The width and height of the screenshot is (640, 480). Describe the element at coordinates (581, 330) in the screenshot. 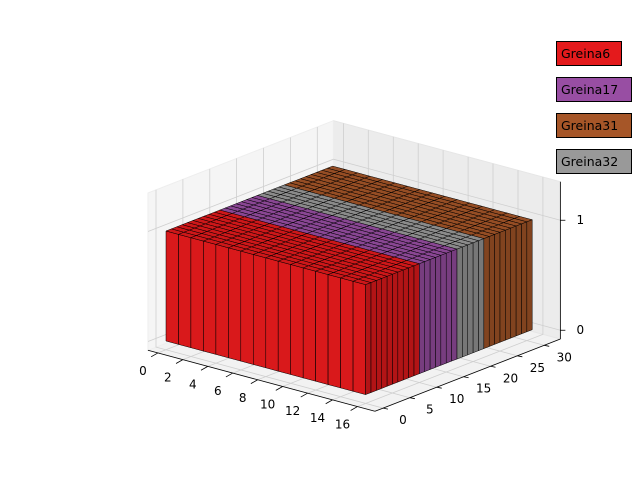

I see `z-tick-label: 0` at that location.